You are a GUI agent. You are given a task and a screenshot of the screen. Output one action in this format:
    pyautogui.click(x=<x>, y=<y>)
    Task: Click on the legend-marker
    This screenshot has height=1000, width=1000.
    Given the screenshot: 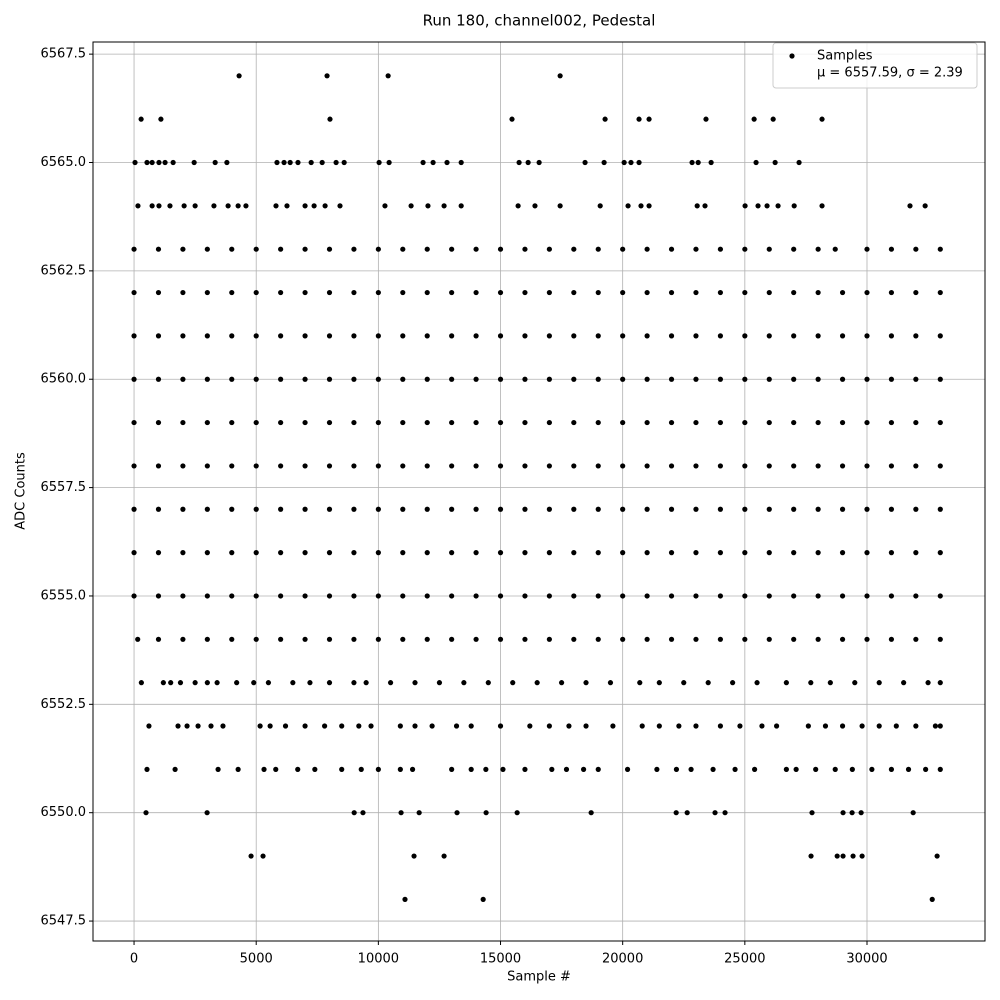 What is the action you would take?
    pyautogui.click(x=792, y=56)
    